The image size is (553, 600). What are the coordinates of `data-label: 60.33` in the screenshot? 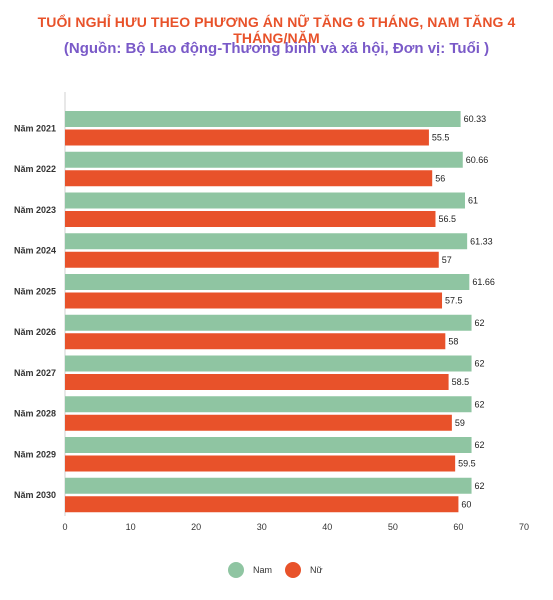 It's located at (475, 119).